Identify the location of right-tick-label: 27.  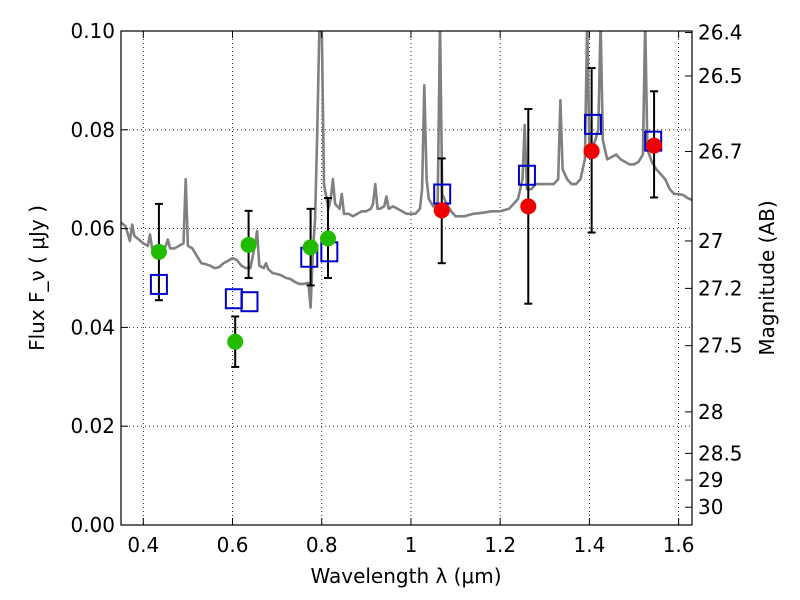
(710, 241).